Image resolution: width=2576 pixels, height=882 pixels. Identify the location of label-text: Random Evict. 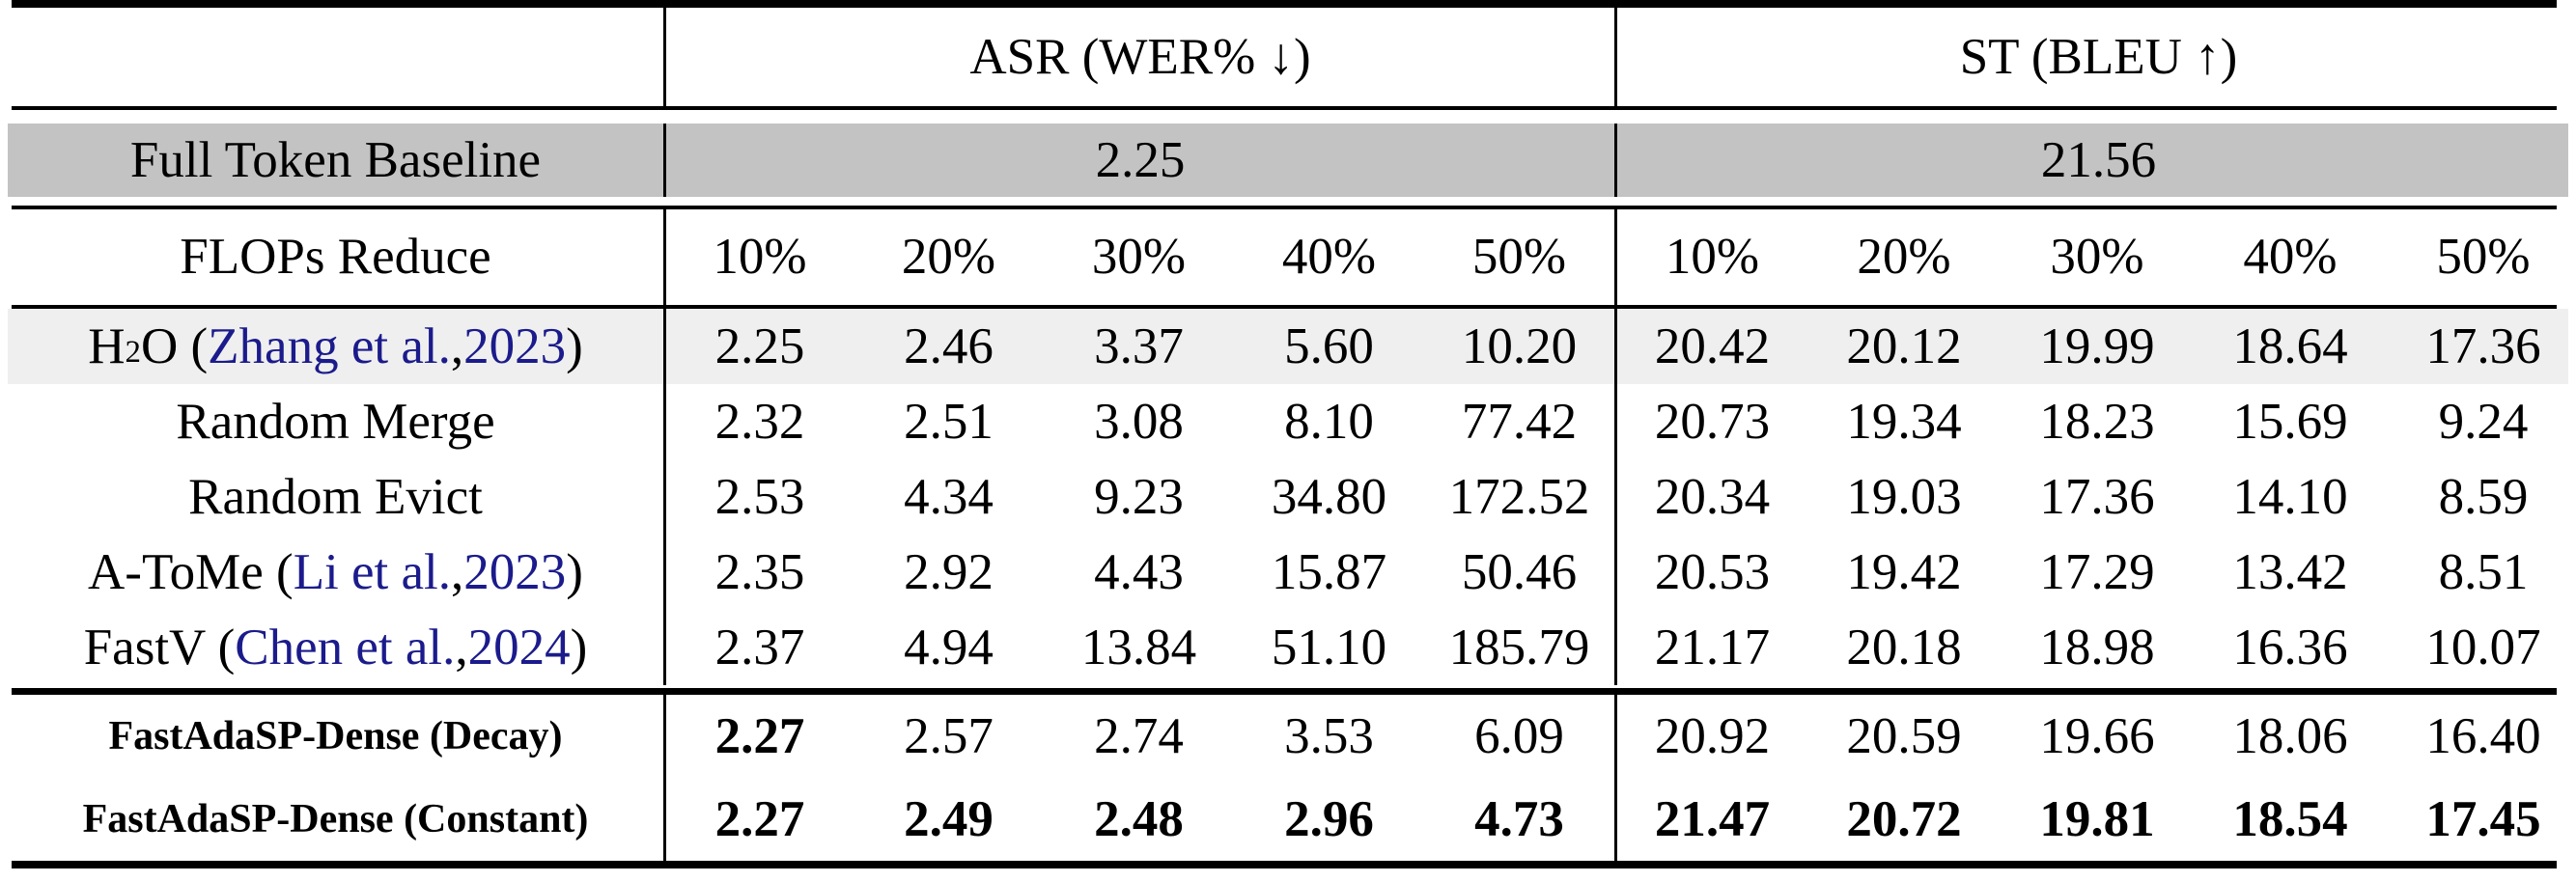
(336, 496).